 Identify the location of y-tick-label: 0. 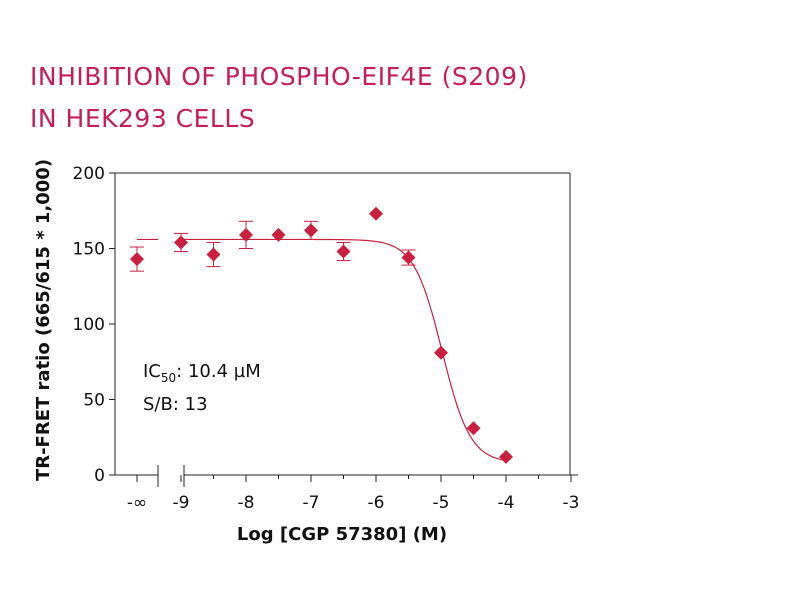
(99, 476).